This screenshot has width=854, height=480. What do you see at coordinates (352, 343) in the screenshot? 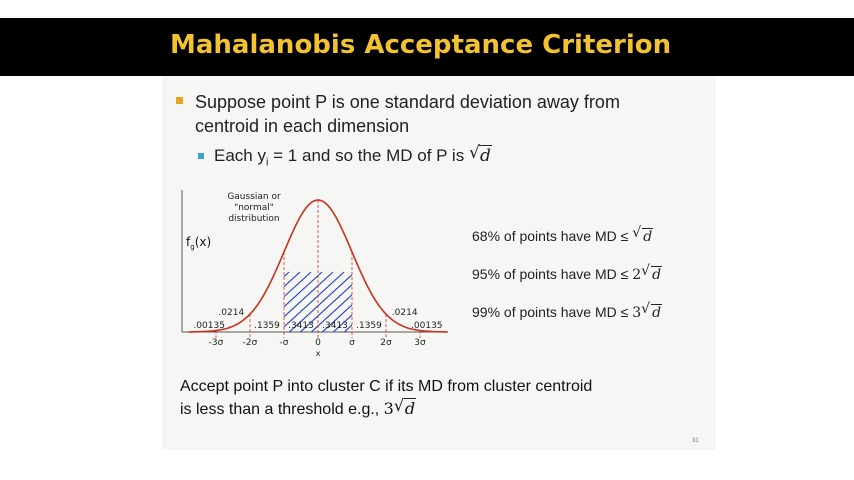
I see `x-tick-label: σ` at bounding box center [352, 343].